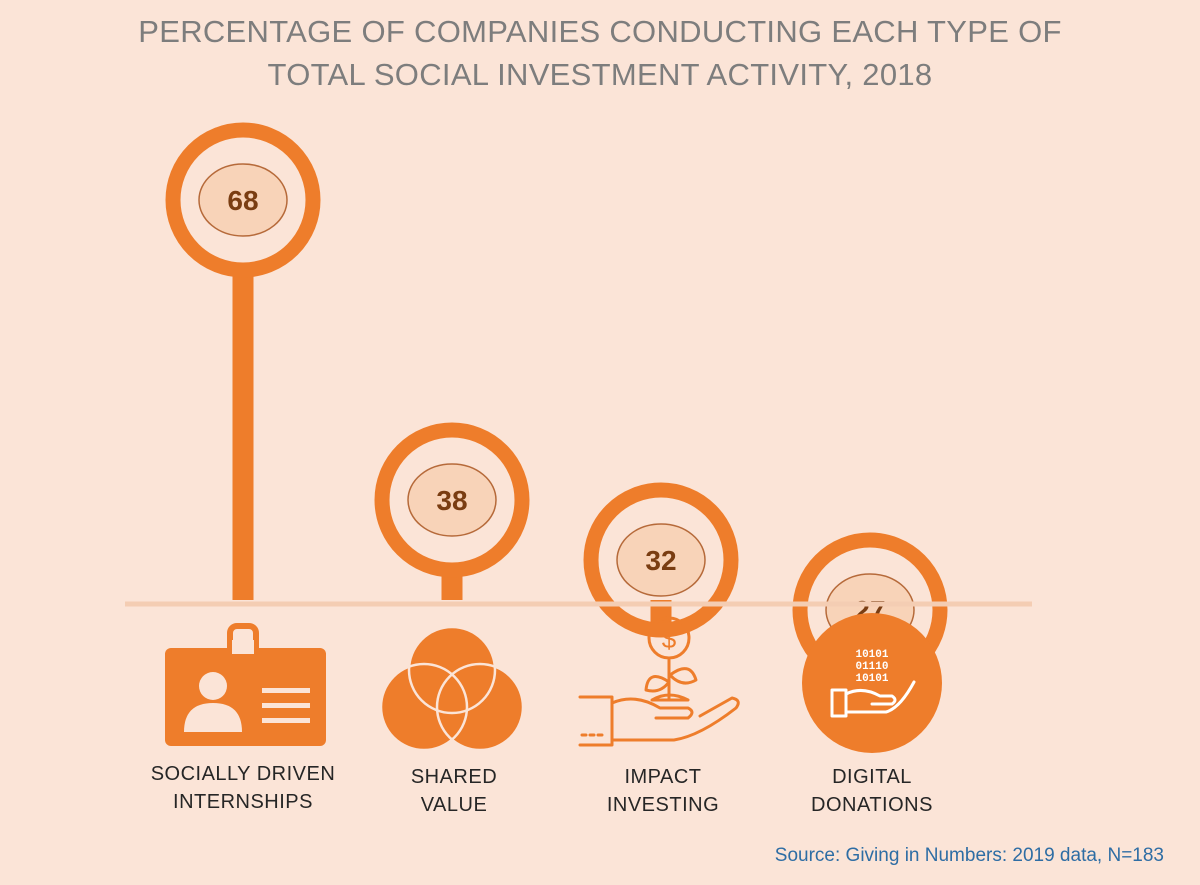  What do you see at coordinates (452, 688) in the screenshot?
I see `venn-circles-icon` at bounding box center [452, 688].